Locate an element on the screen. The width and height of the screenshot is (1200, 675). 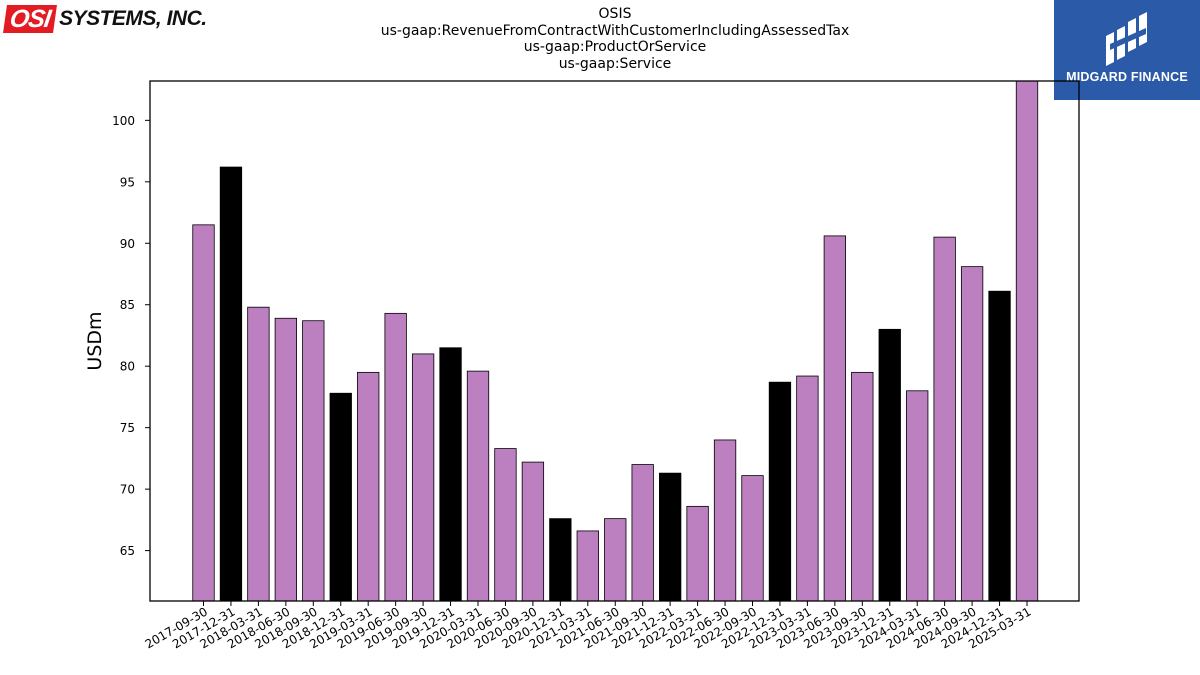
midgard-finance-logo: MIDGARD FINANCE is located at coordinates (1127, 50).